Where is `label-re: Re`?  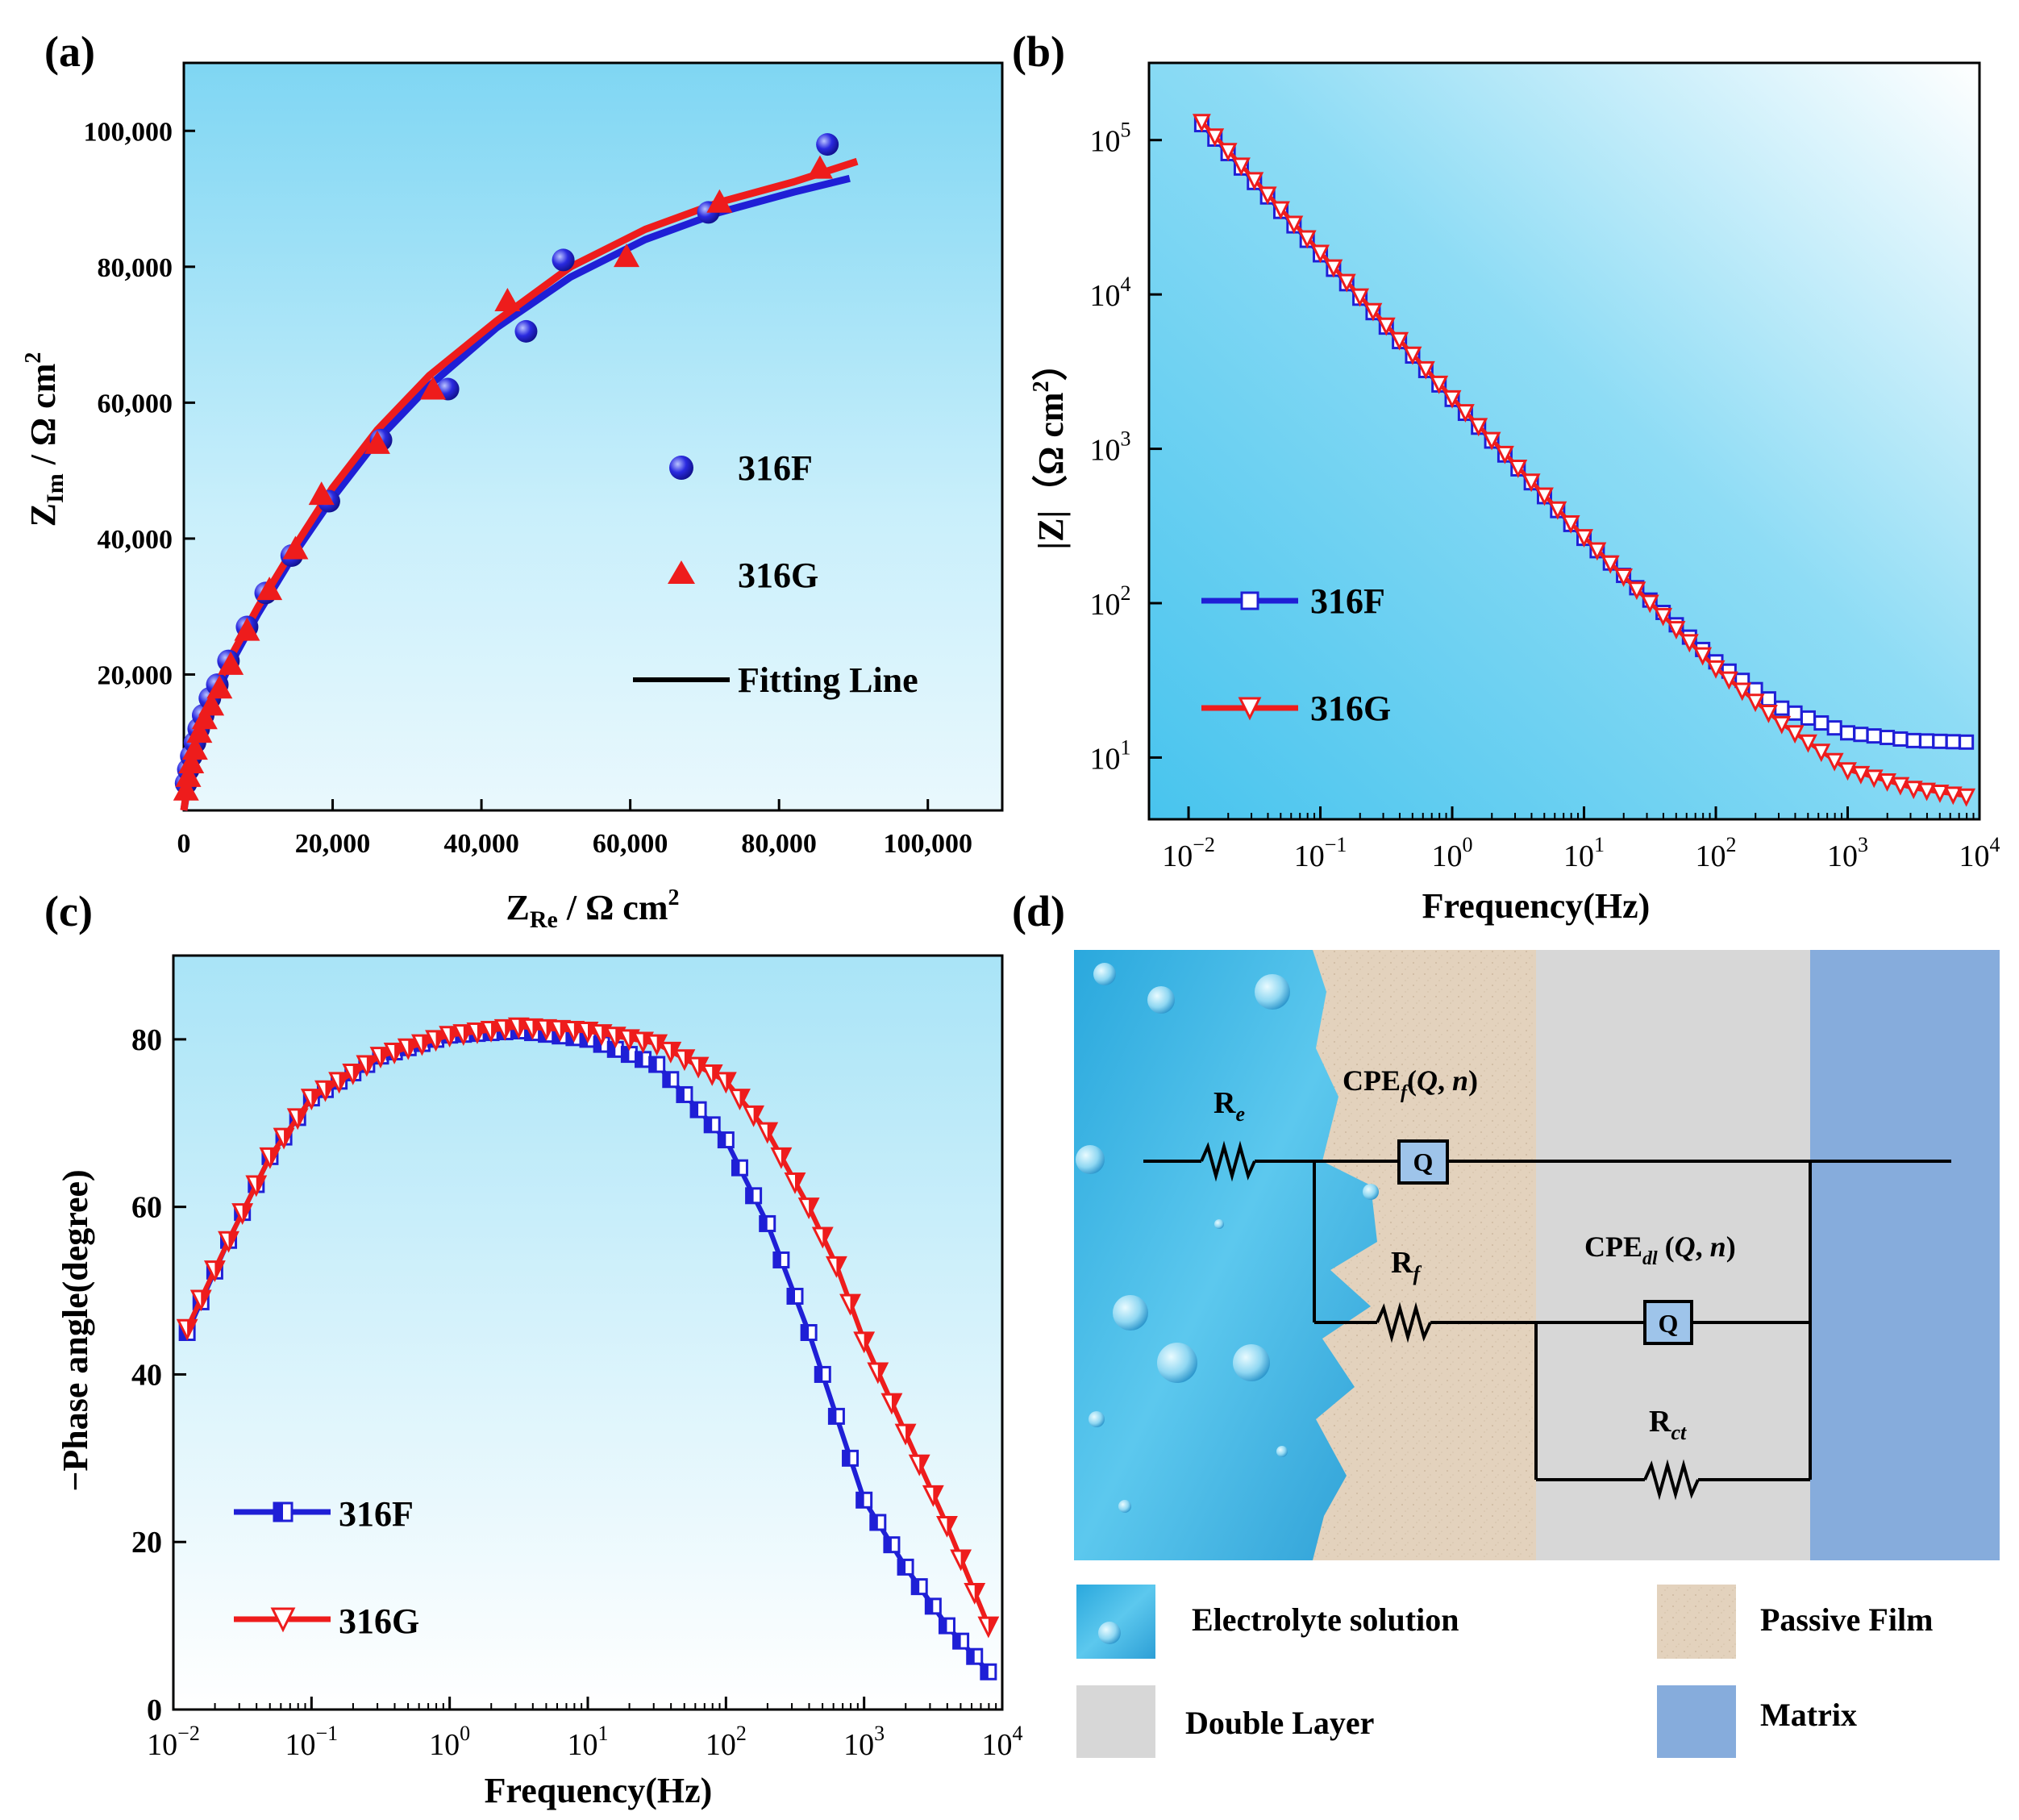 label-re: Re is located at coordinates (1229, 1106).